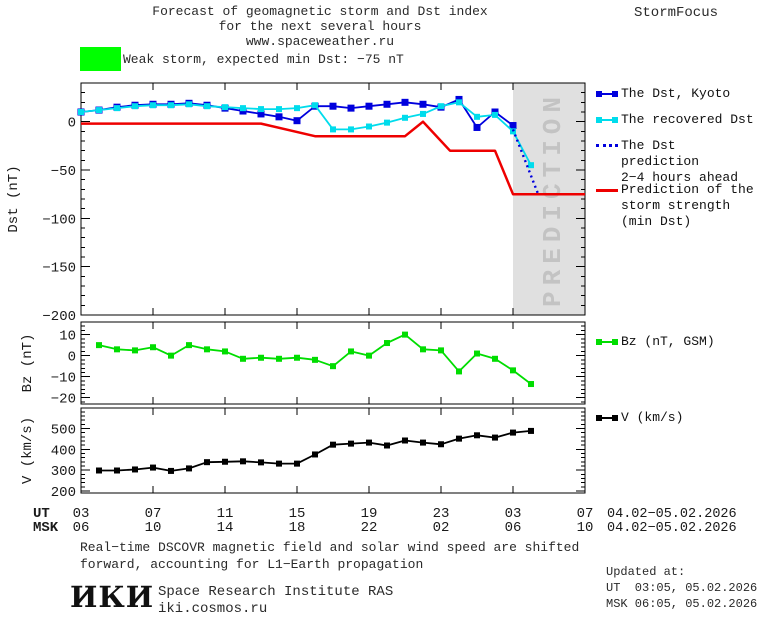 The width and height of the screenshot is (760, 620). What do you see at coordinates (680, 177) in the screenshot?
I see `legend-dst-prediction-line2: 2−4 hours ahead` at bounding box center [680, 177].